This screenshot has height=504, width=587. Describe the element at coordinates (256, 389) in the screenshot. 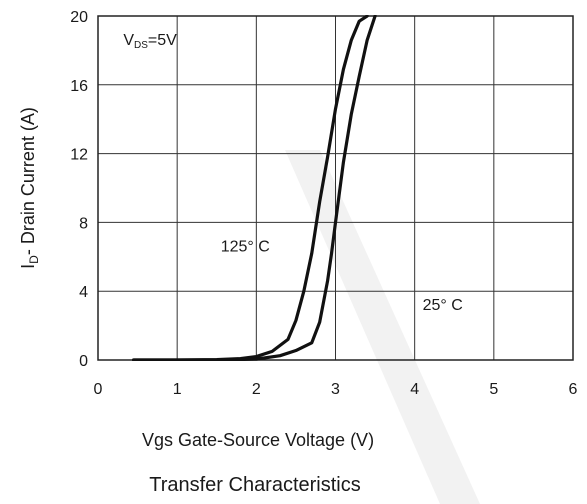

I see `x-tick-label: 2` at that location.